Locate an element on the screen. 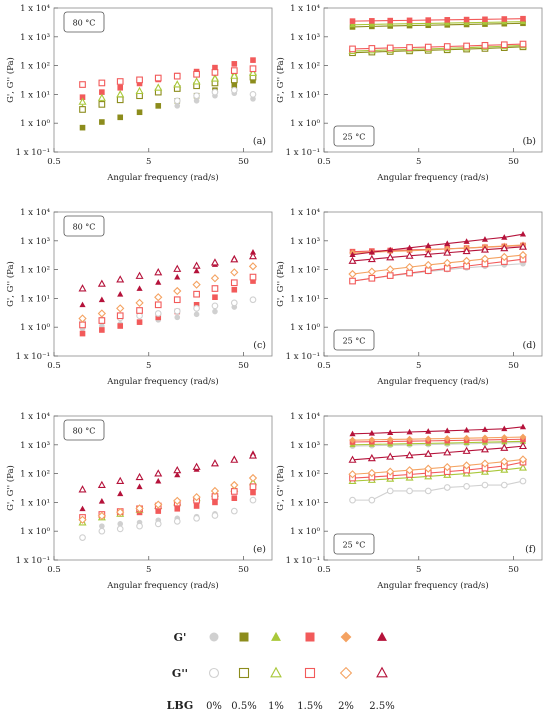  legend-concentration: 0.5% is located at coordinates (243, 706).